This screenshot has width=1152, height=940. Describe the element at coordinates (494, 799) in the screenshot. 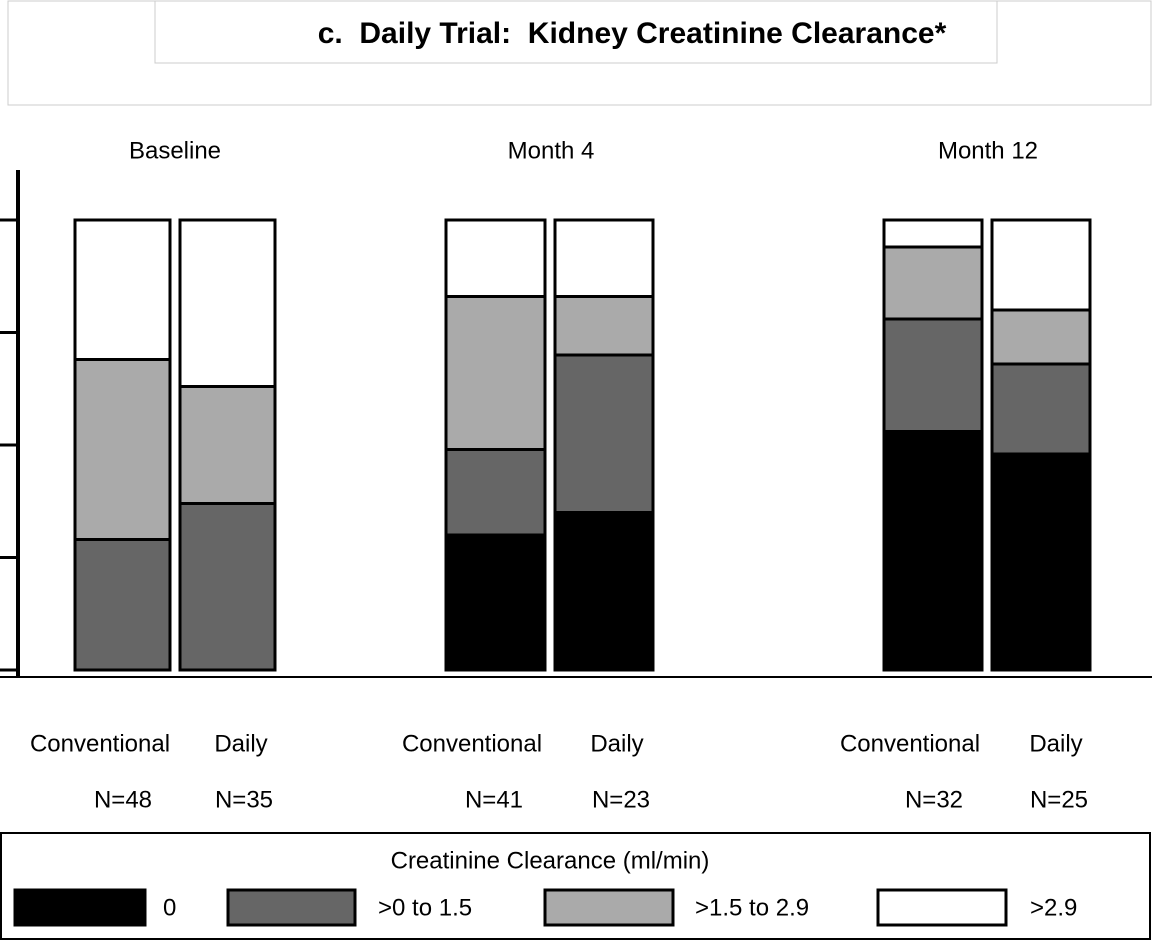

I see `n-label: N=41` at that location.